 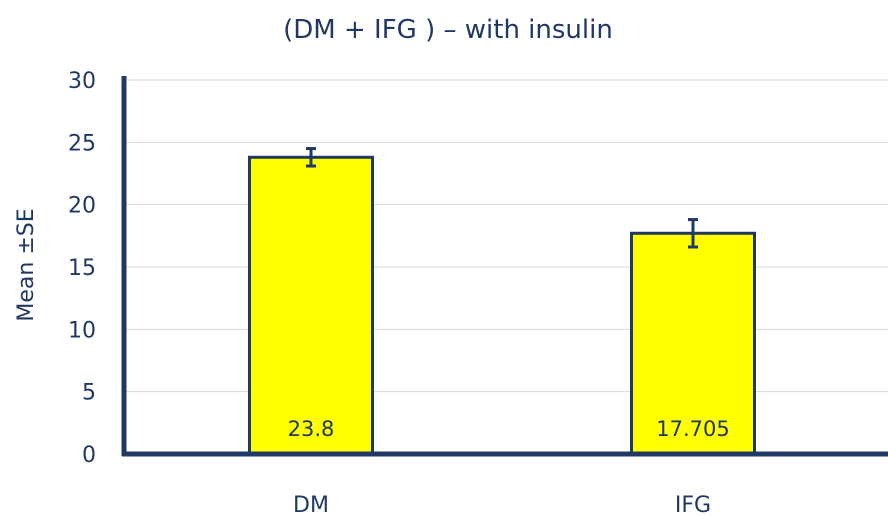 What do you see at coordinates (82, 143) in the screenshot?
I see `y-tick-label: 25` at bounding box center [82, 143].